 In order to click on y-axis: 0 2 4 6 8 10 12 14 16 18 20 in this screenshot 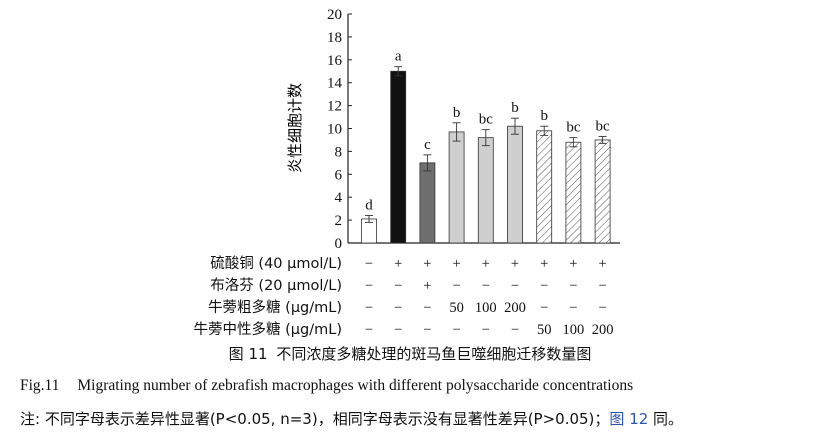, I will do `click(339, 129)`.